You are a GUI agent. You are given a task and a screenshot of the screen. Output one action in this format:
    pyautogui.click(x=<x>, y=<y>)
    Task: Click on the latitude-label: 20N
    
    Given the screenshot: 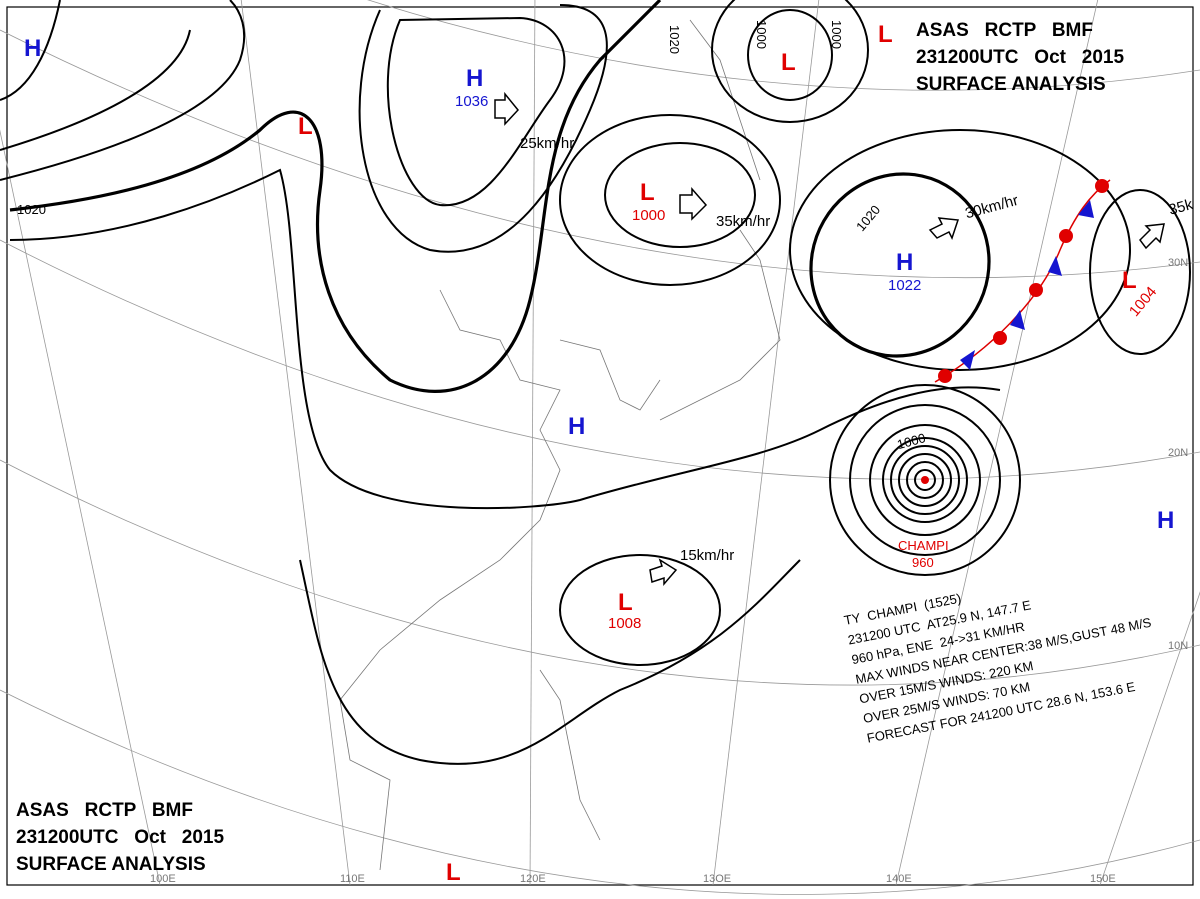 What is the action you would take?
    pyautogui.click(x=1178, y=453)
    